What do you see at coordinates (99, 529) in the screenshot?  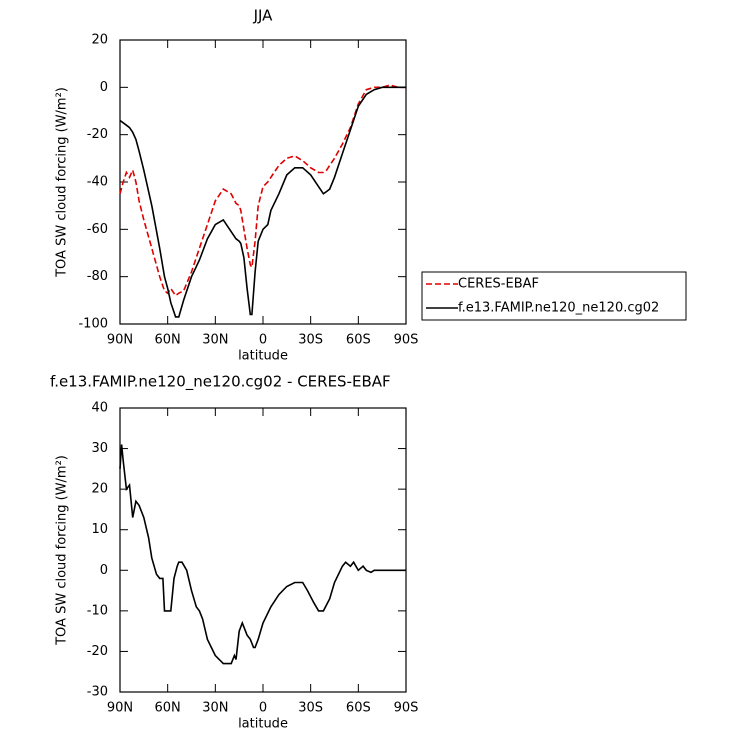 I see `y-tick-label: 10` at bounding box center [99, 529].